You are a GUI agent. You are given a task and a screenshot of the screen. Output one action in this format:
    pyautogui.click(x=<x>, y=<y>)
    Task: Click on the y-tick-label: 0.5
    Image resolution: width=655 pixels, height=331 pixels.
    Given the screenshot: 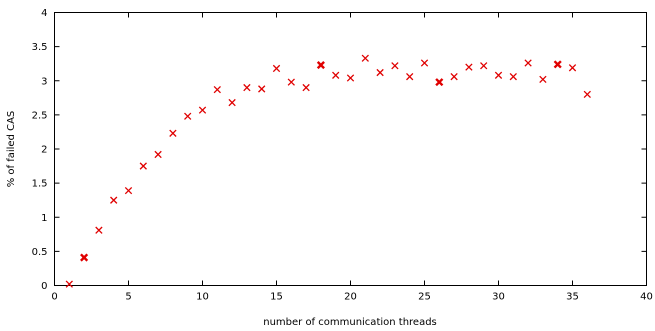 What is the action you would take?
    pyautogui.click(x=40, y=252)
    